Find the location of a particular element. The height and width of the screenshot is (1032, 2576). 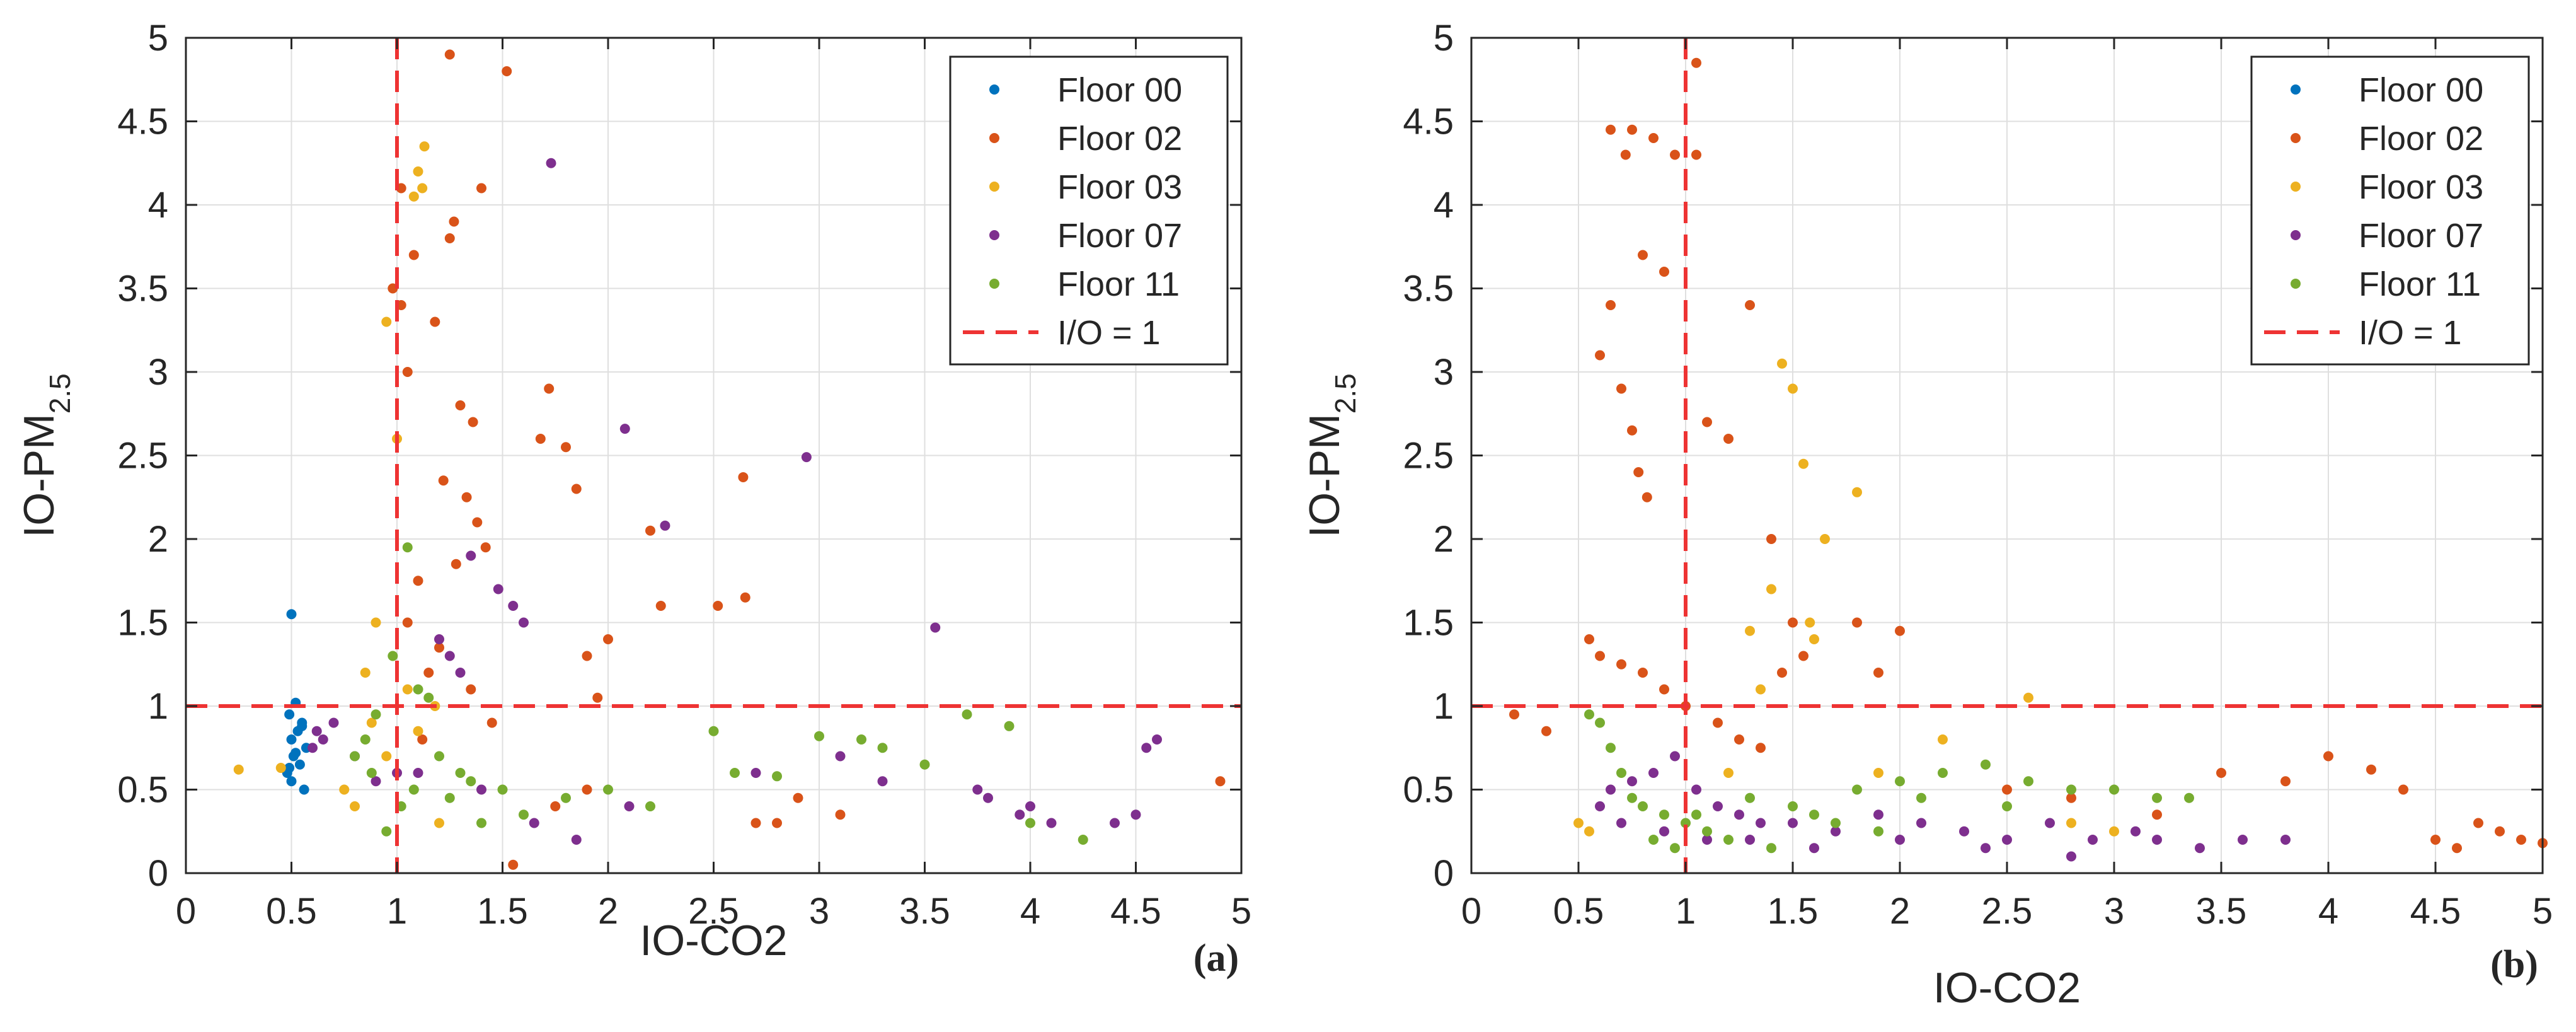

y-tick-label: 3.5 is located at coordinates (142, 289).